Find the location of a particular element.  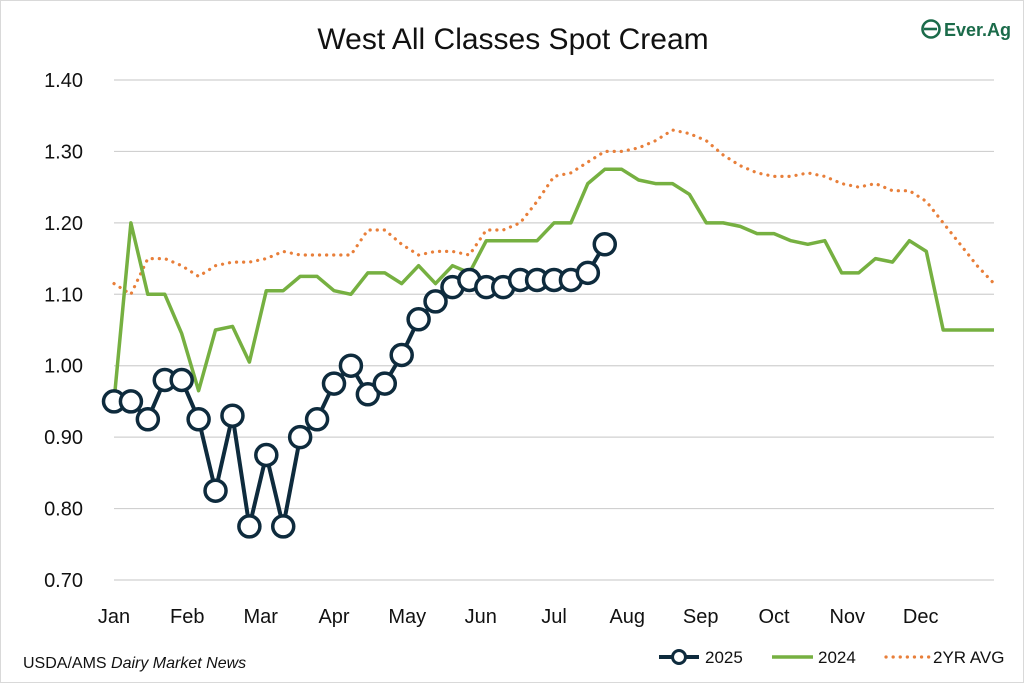

ever-ag-logo-mark is located at coordinates (931, 29).